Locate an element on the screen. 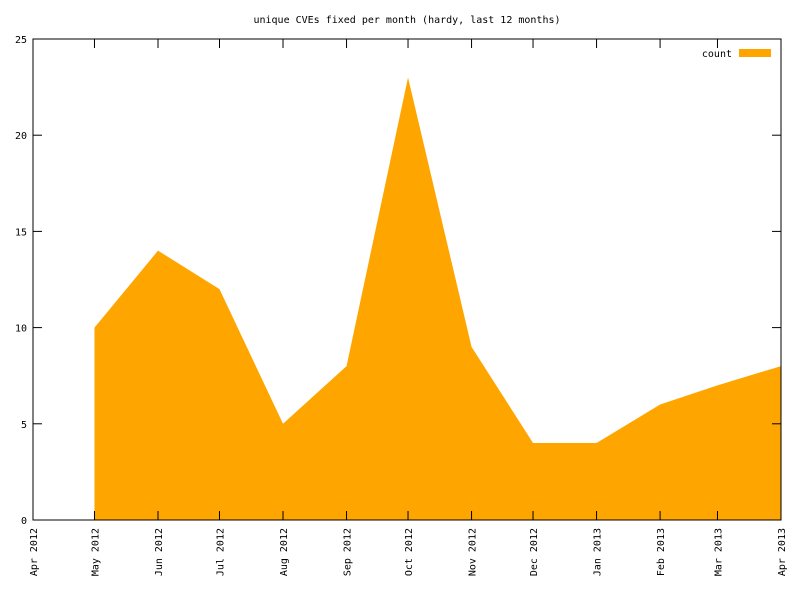  x-tick-label: Sep 2012 is located at coordinates (348, 552).